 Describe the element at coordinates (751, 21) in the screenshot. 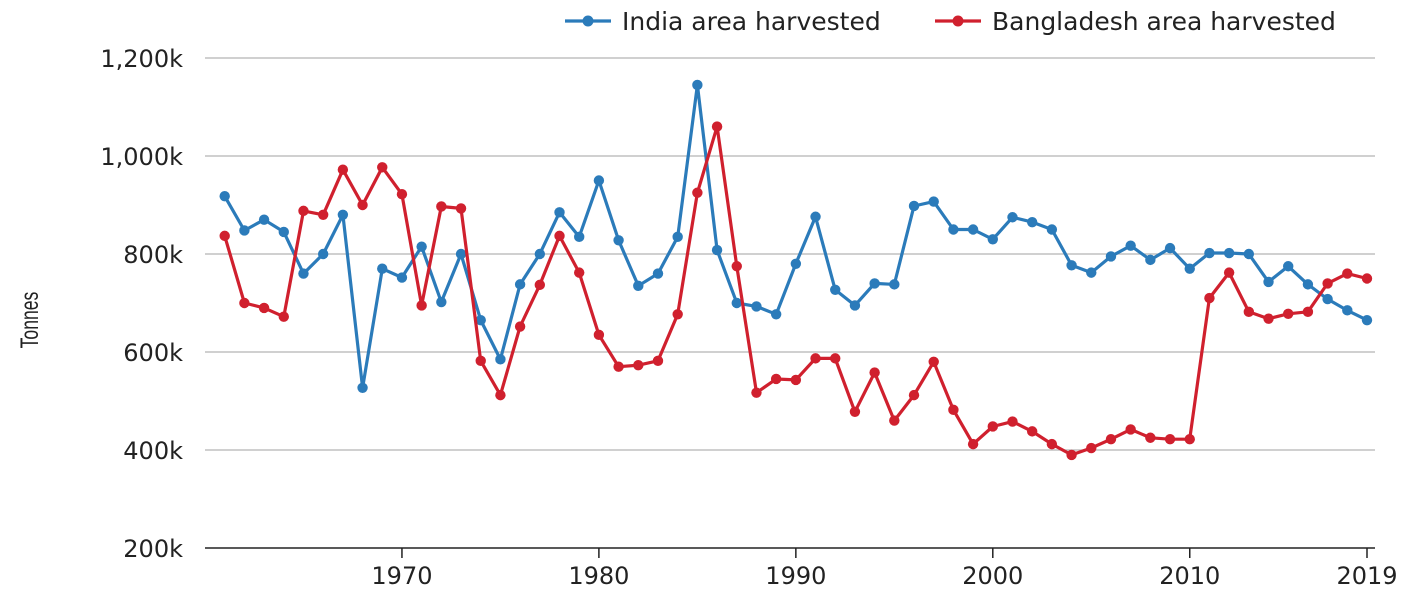

I see `legend-label: India area harvested` at that location.